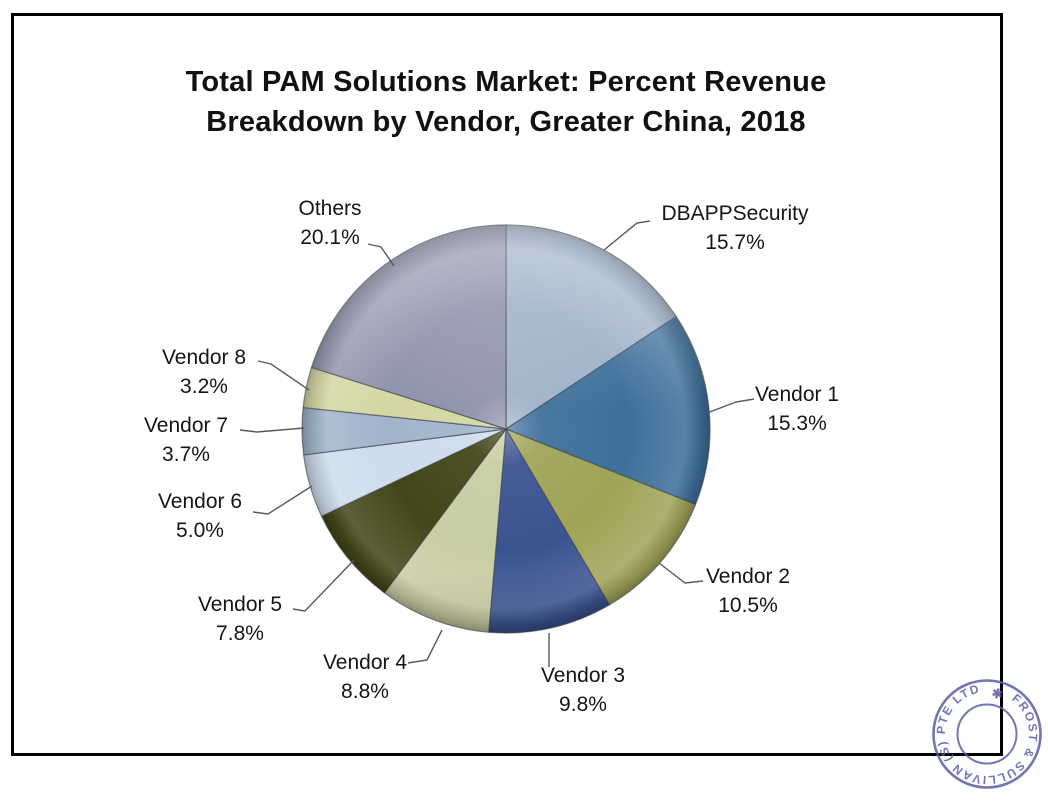 This screenshot has height=804, width=1048. What do you see at coordinates (365, 691) in the screenshot?
I see `label-vendor-4-value: 8.8%` at bounding box center [365, 691].